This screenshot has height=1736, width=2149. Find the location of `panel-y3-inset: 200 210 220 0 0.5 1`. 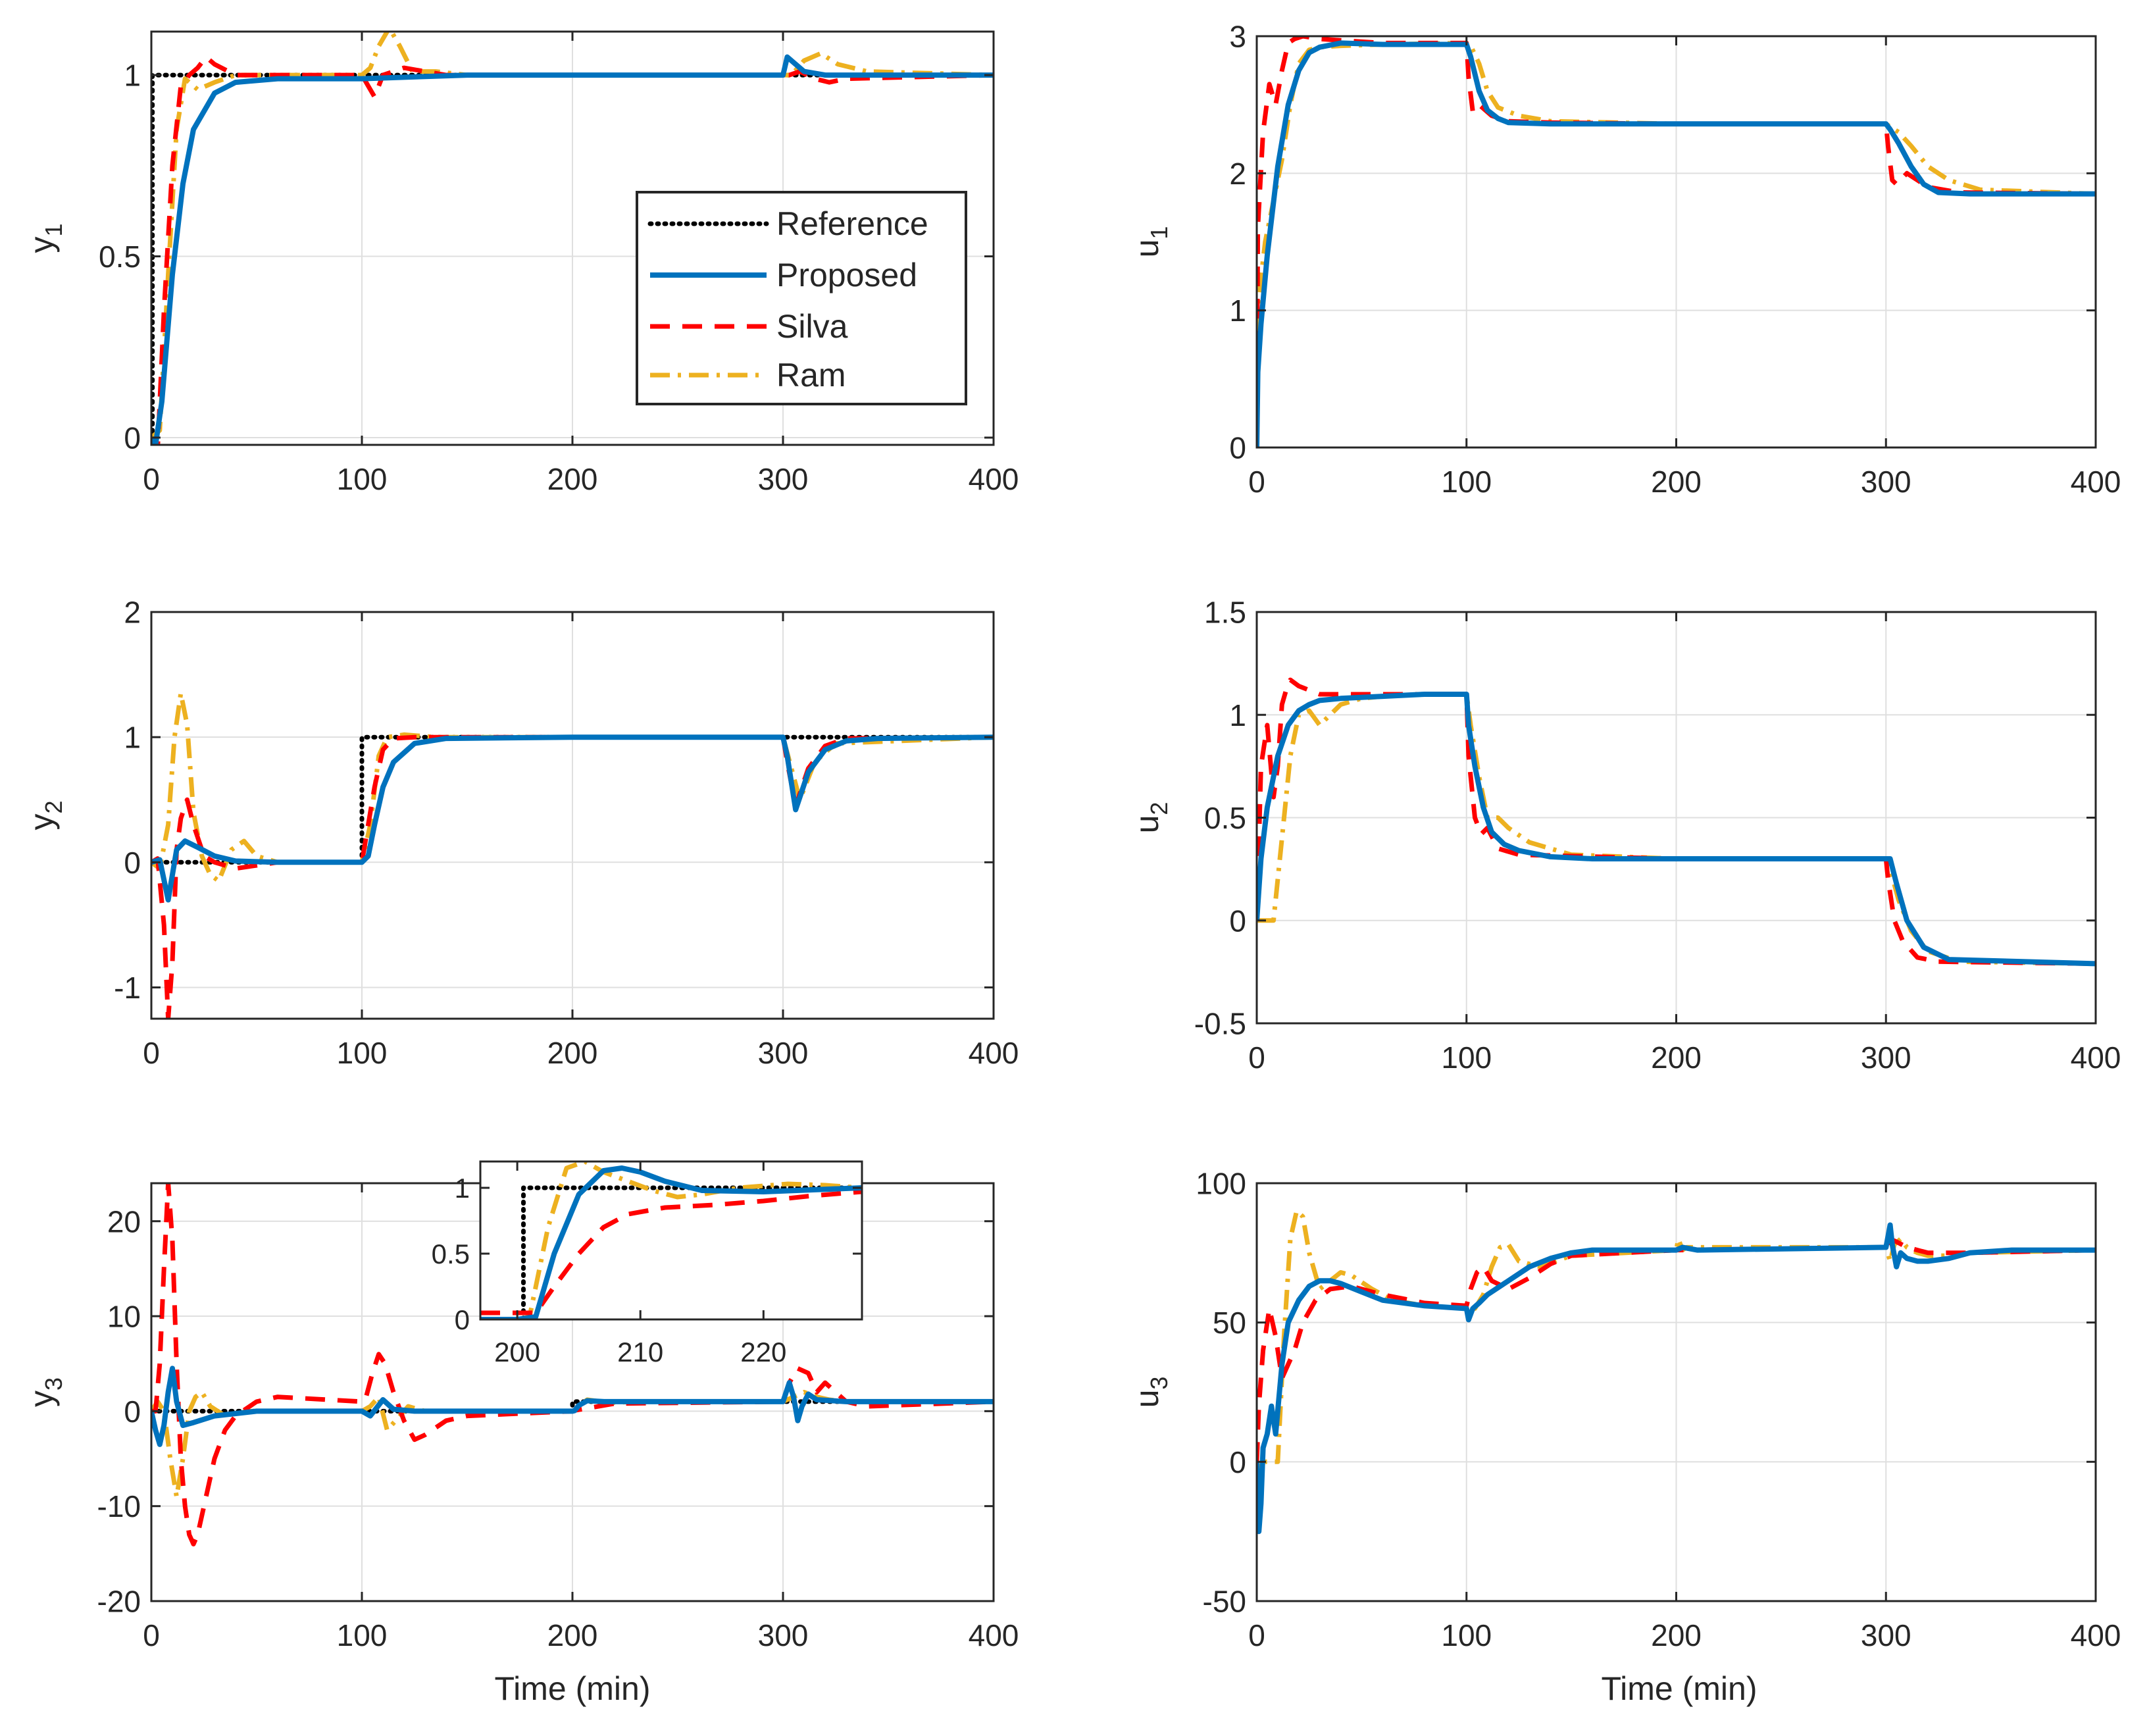

panel-y3-inset: 200 210 220 0 0.5 1 is located at coordinates (647, 1263).